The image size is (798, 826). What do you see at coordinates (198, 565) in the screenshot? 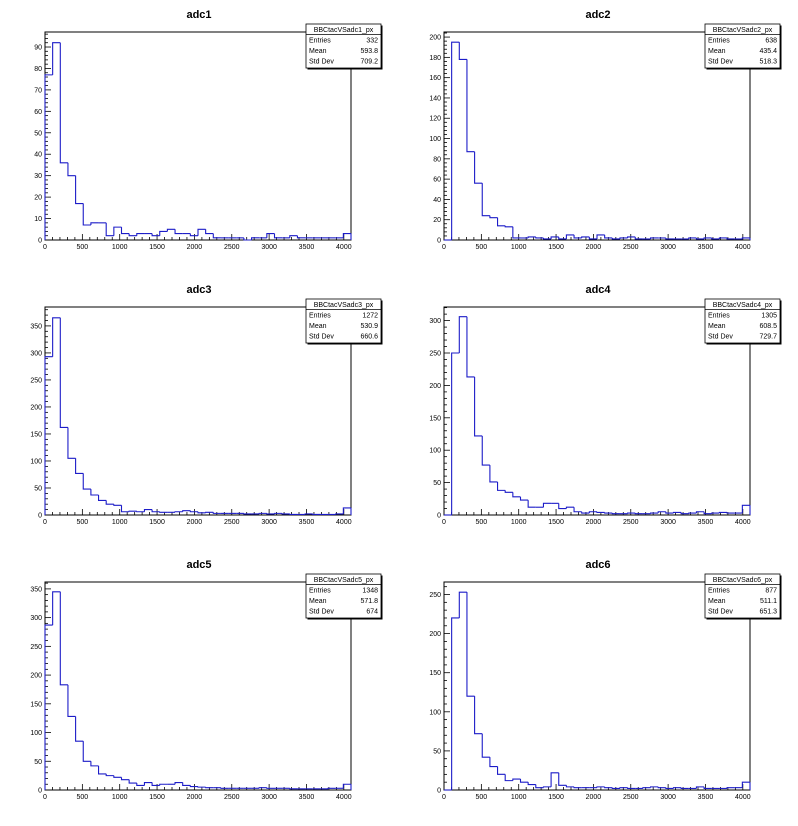
I see `chart-title: adc5` at bounding box center [198, 565].